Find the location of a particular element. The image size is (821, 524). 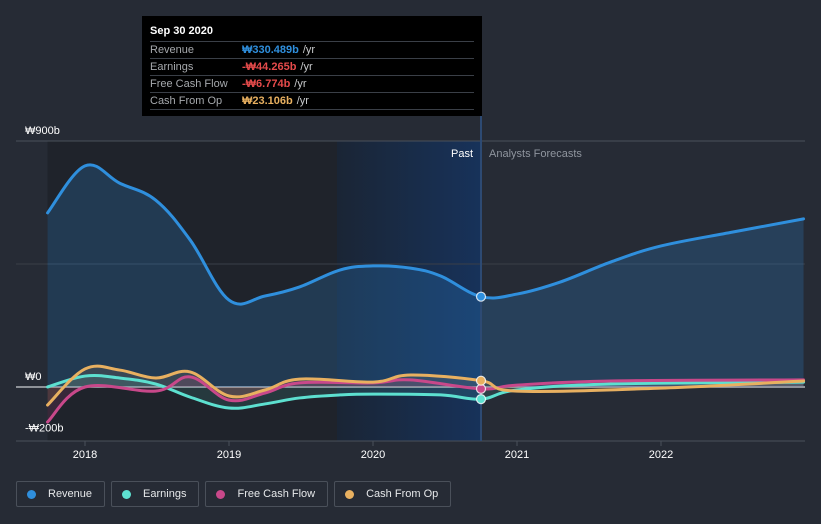

legend-label: Cash From Op is located at coordinates (402, 494).